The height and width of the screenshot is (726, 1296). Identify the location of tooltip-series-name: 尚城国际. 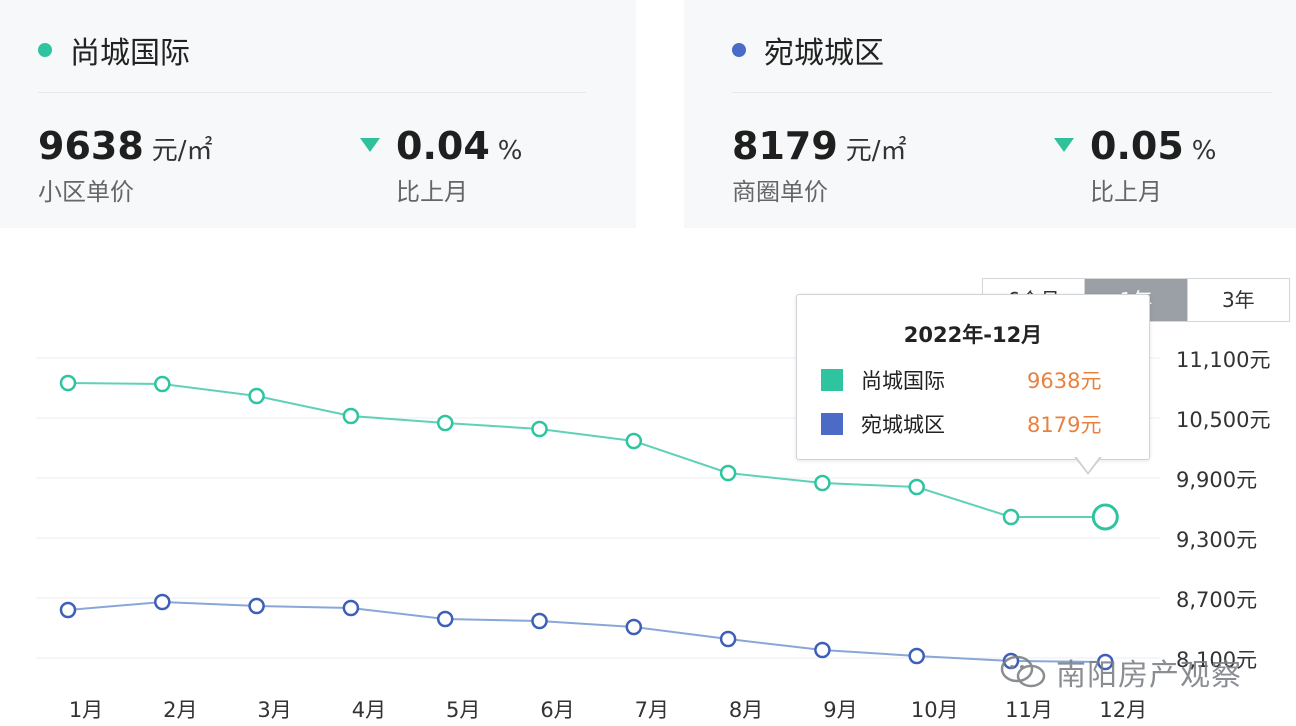
(903, 381).